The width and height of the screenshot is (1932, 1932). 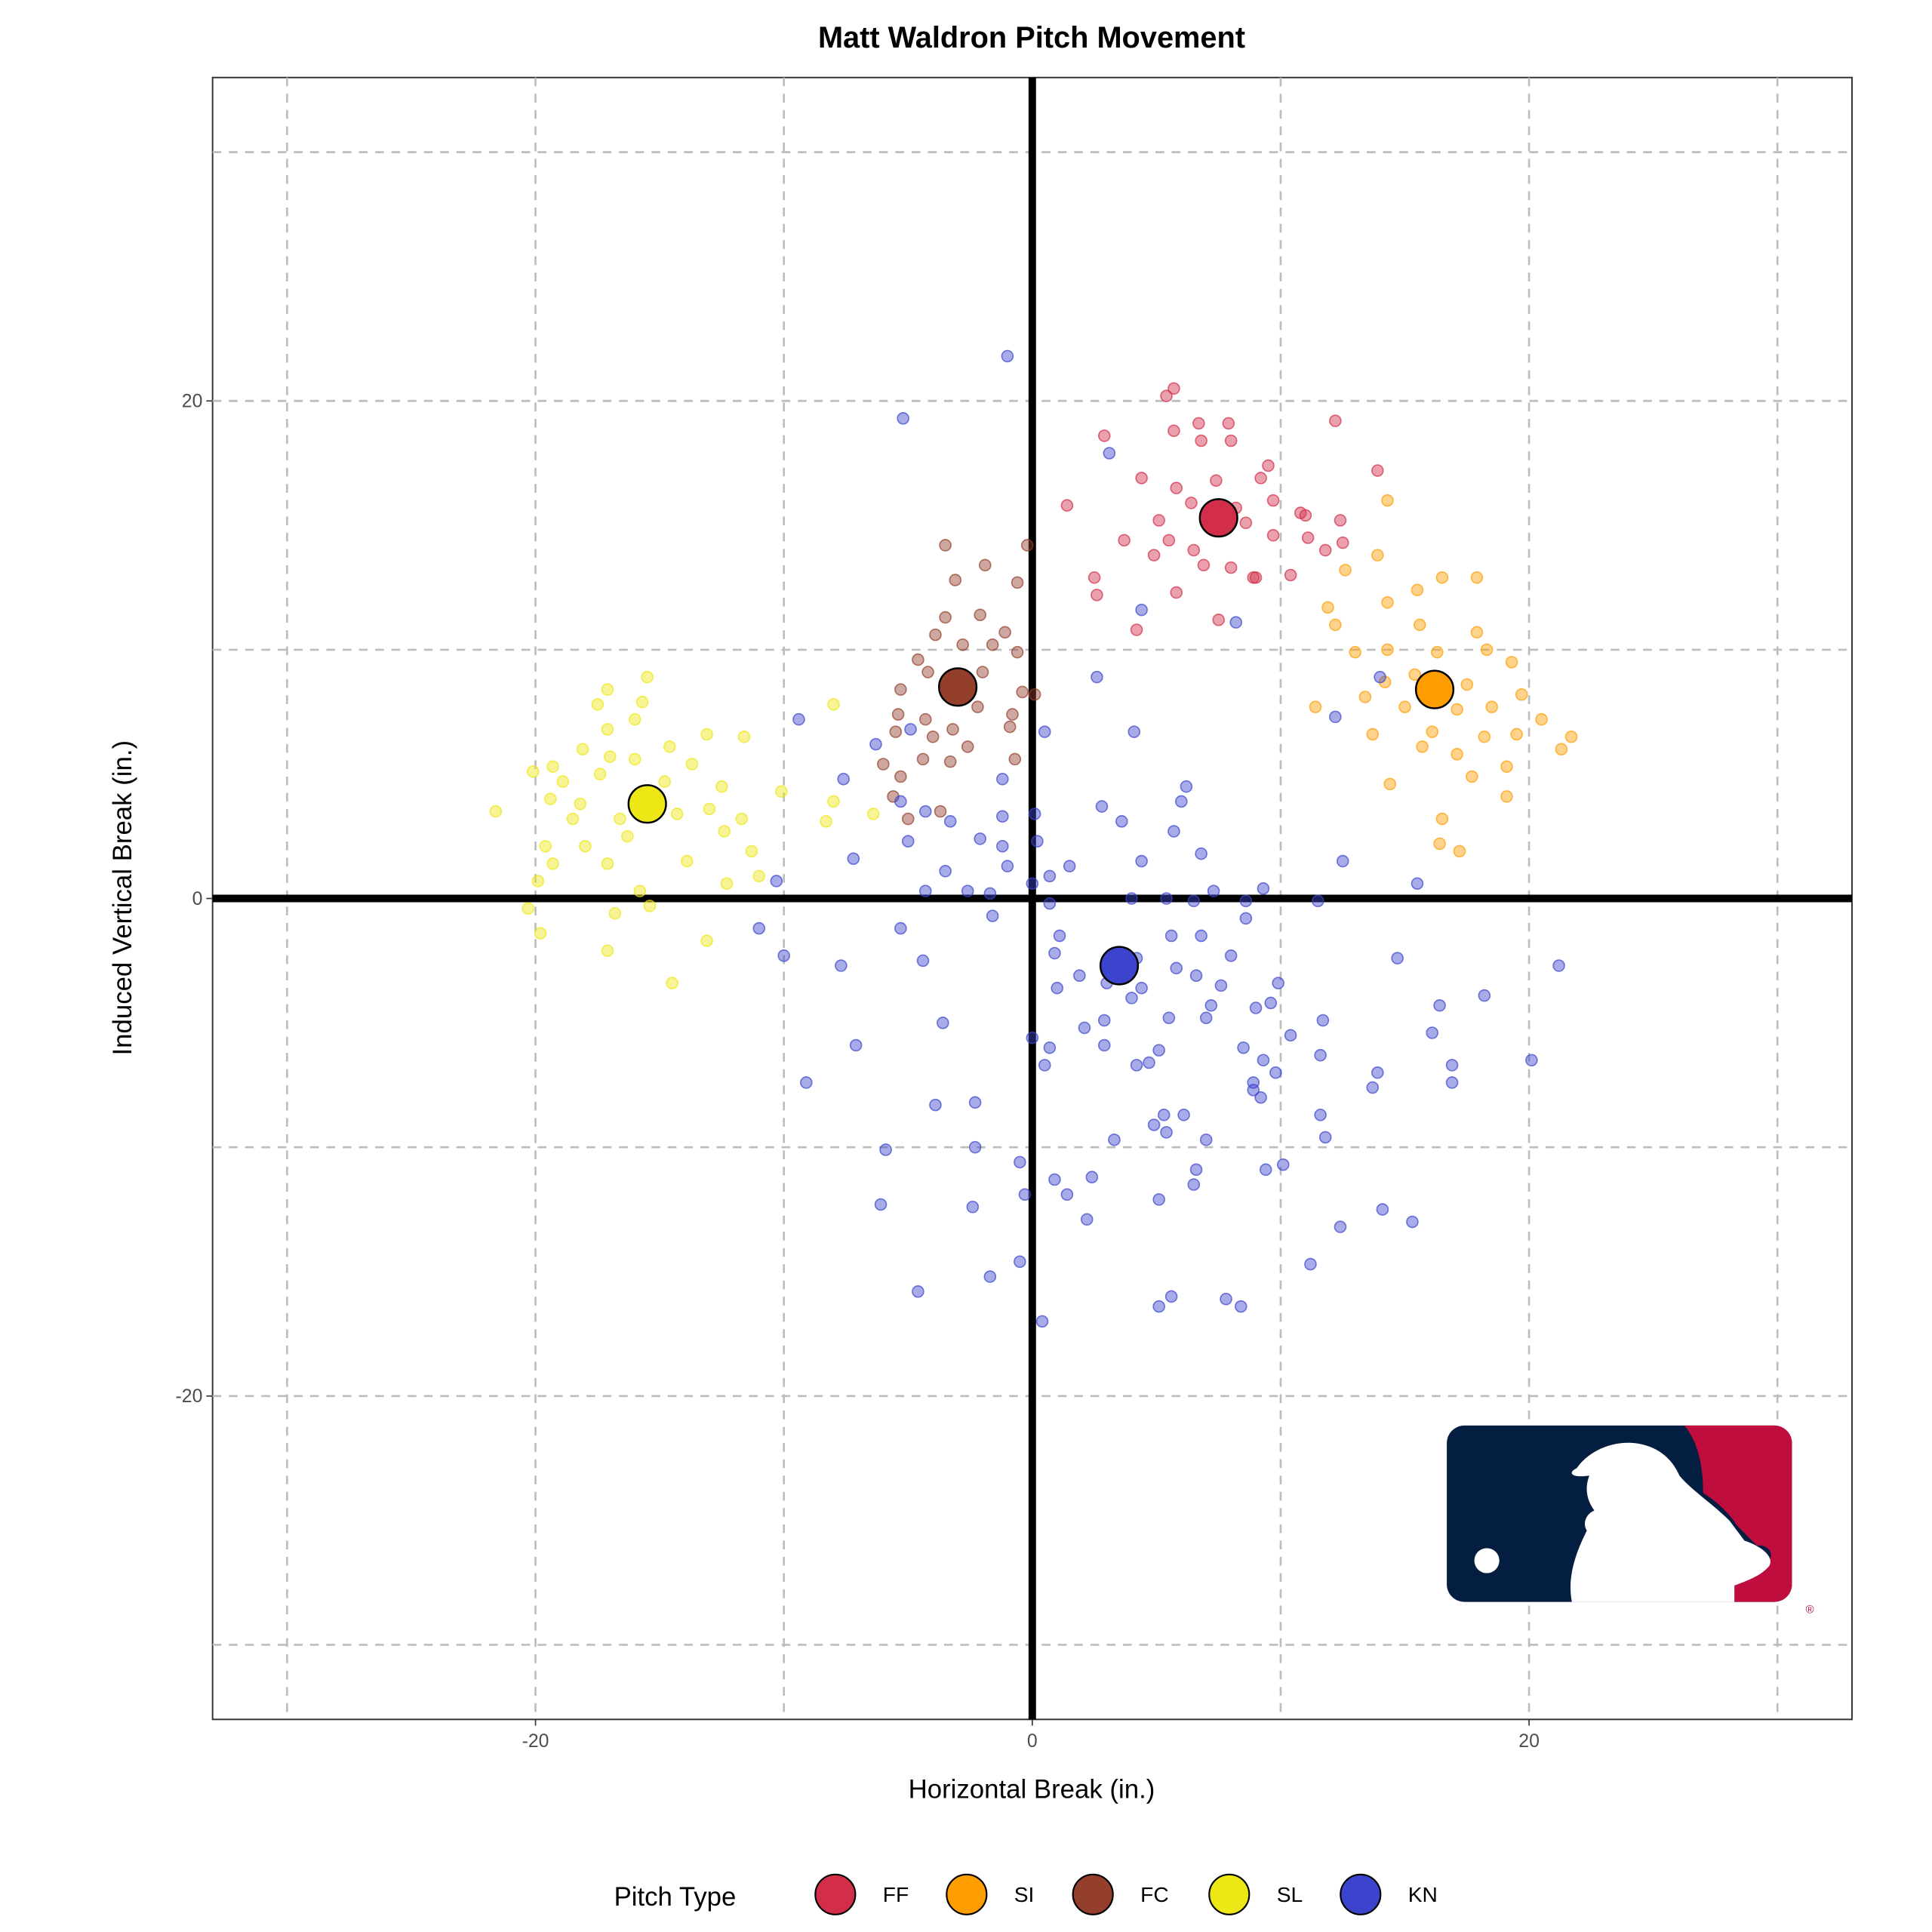 I want to click on y-tick-label: 0, so click(x=197, y=899).